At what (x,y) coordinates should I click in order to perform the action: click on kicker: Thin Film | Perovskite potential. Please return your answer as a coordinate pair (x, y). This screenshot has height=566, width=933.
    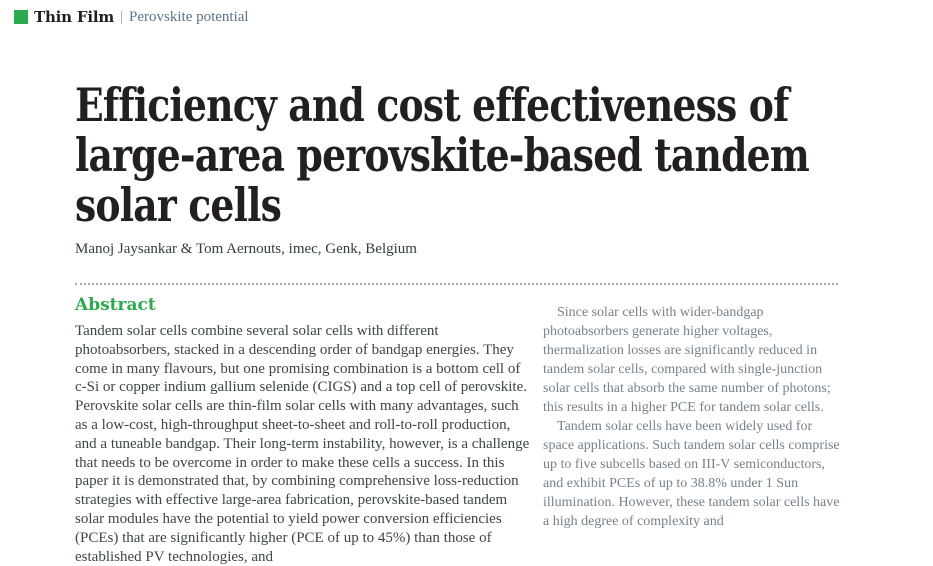
    Looking at the image, I should click on (131, 17).